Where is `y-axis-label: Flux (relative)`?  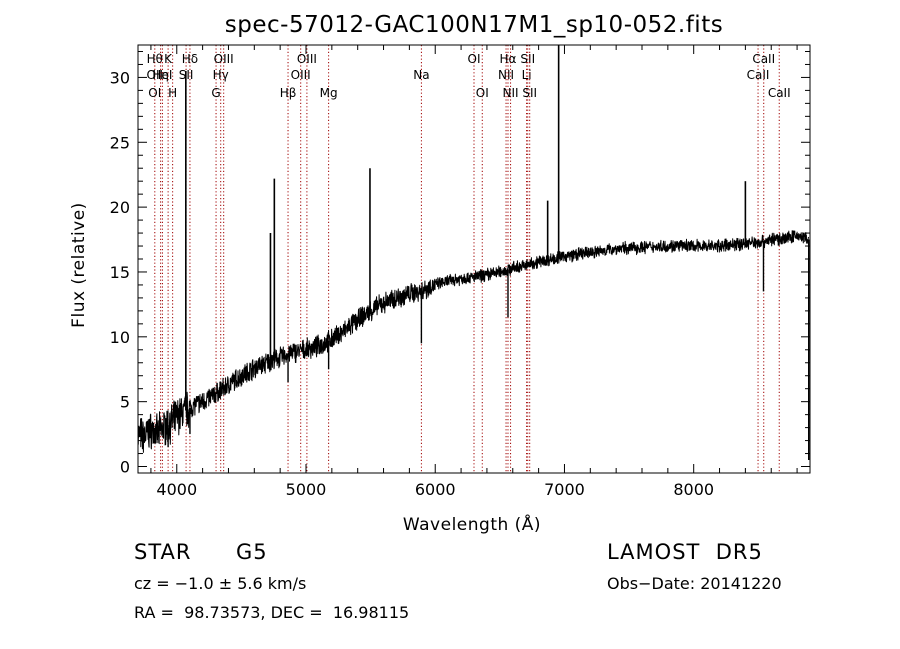 y-axis-label: Flux (relative) is located at coordinates (79, 265).